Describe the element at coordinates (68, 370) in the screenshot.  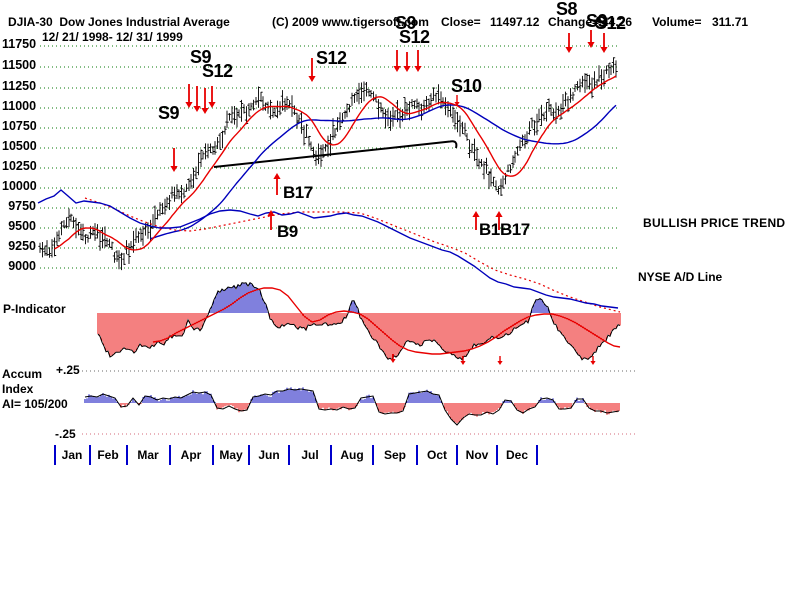
I see `upper-band-label: +.25` at that location.